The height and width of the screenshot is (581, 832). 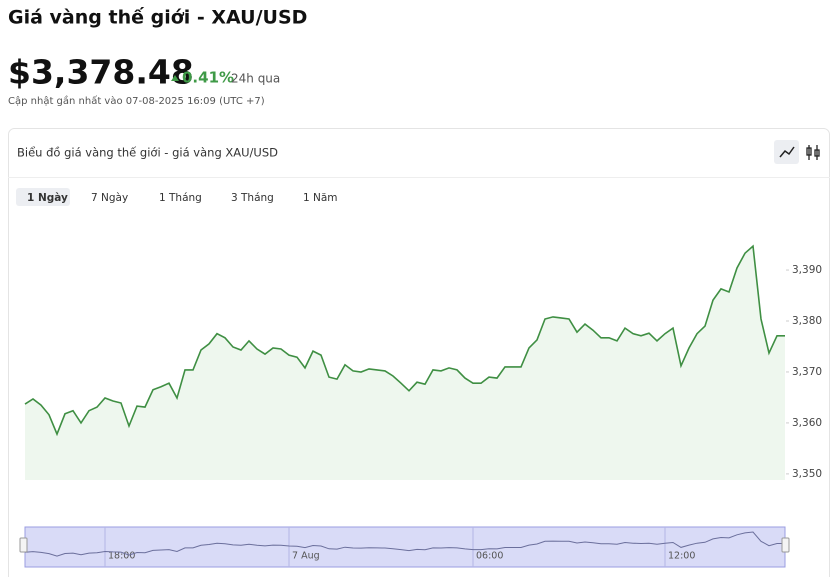 I want to click on tab: 3 Tháng, so click(x=252, y=198).